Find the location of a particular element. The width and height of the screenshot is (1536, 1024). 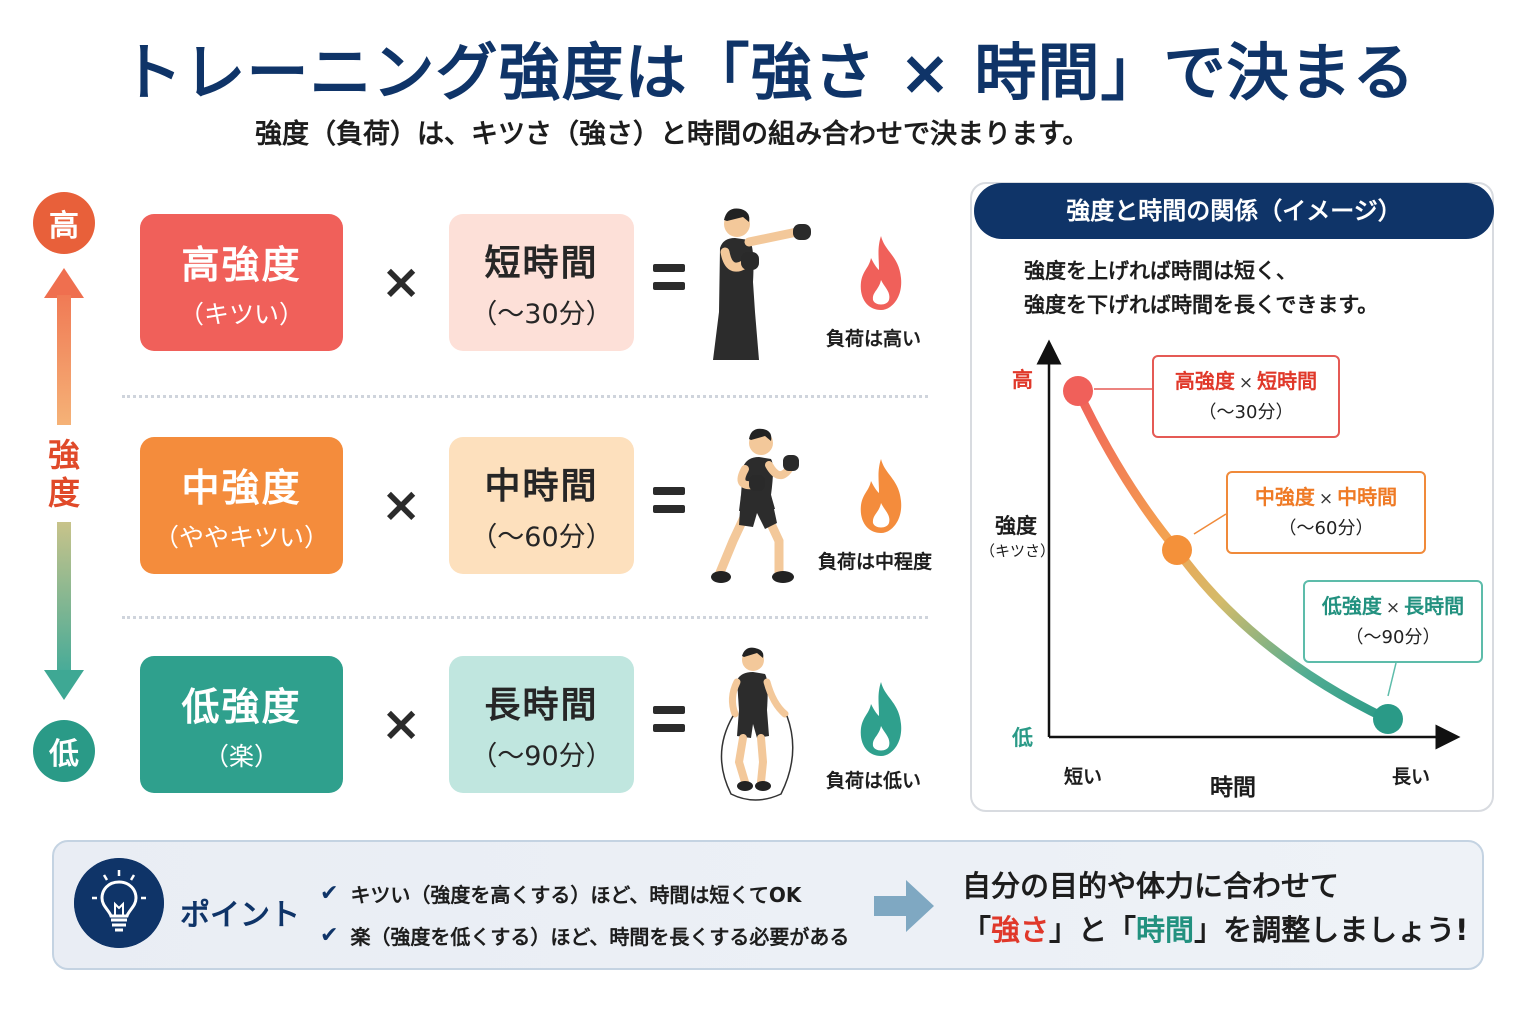

arrow-down-icon is located at coordinates (64, 685).